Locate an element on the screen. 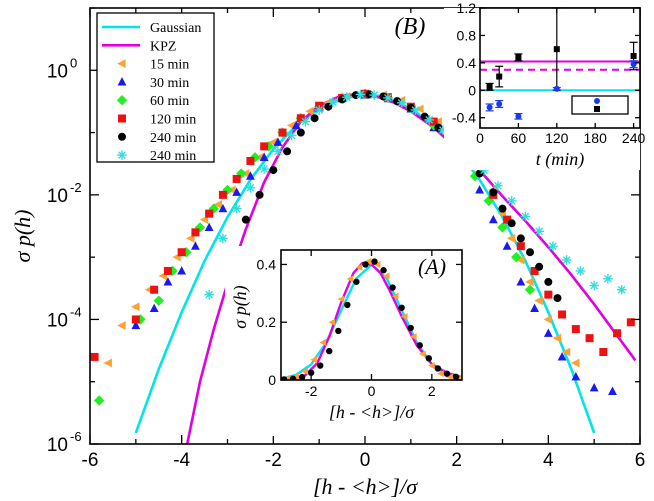 This screenshot has height=501, width=654. legend-label: 15 min is located at coordinates (169, 65).